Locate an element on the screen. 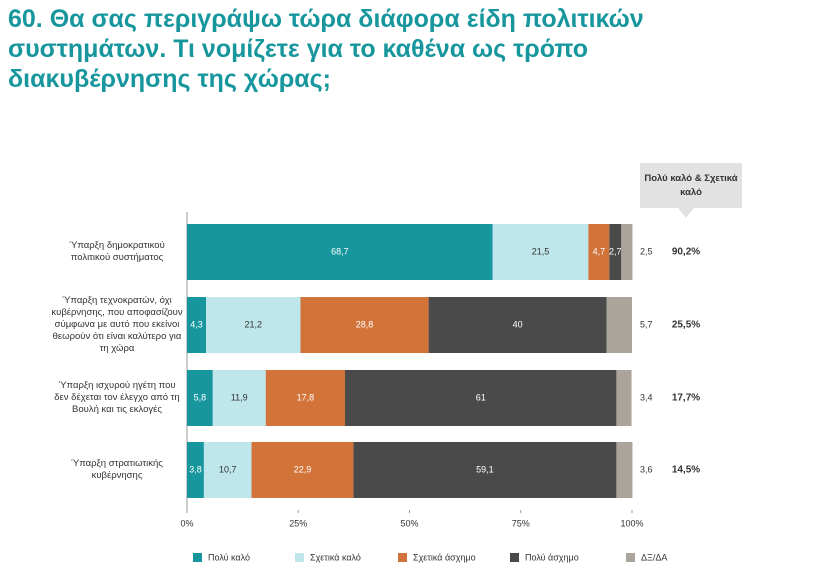  data-label: 4,7 is located at coordinates (599, 251).